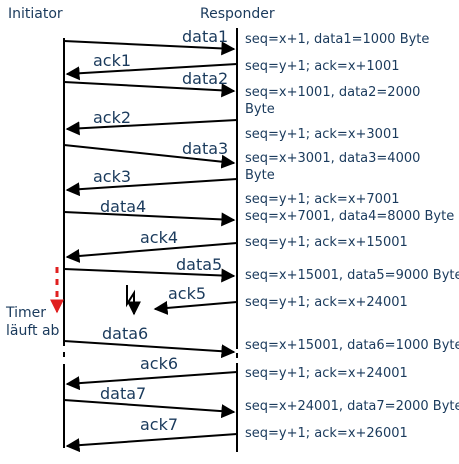 The width and height of the screenshot is (459, 464). What do you see at coordinates (205, 148) in the screenshot?
I see `label-data3: data3` at bounding box center [205, 148].